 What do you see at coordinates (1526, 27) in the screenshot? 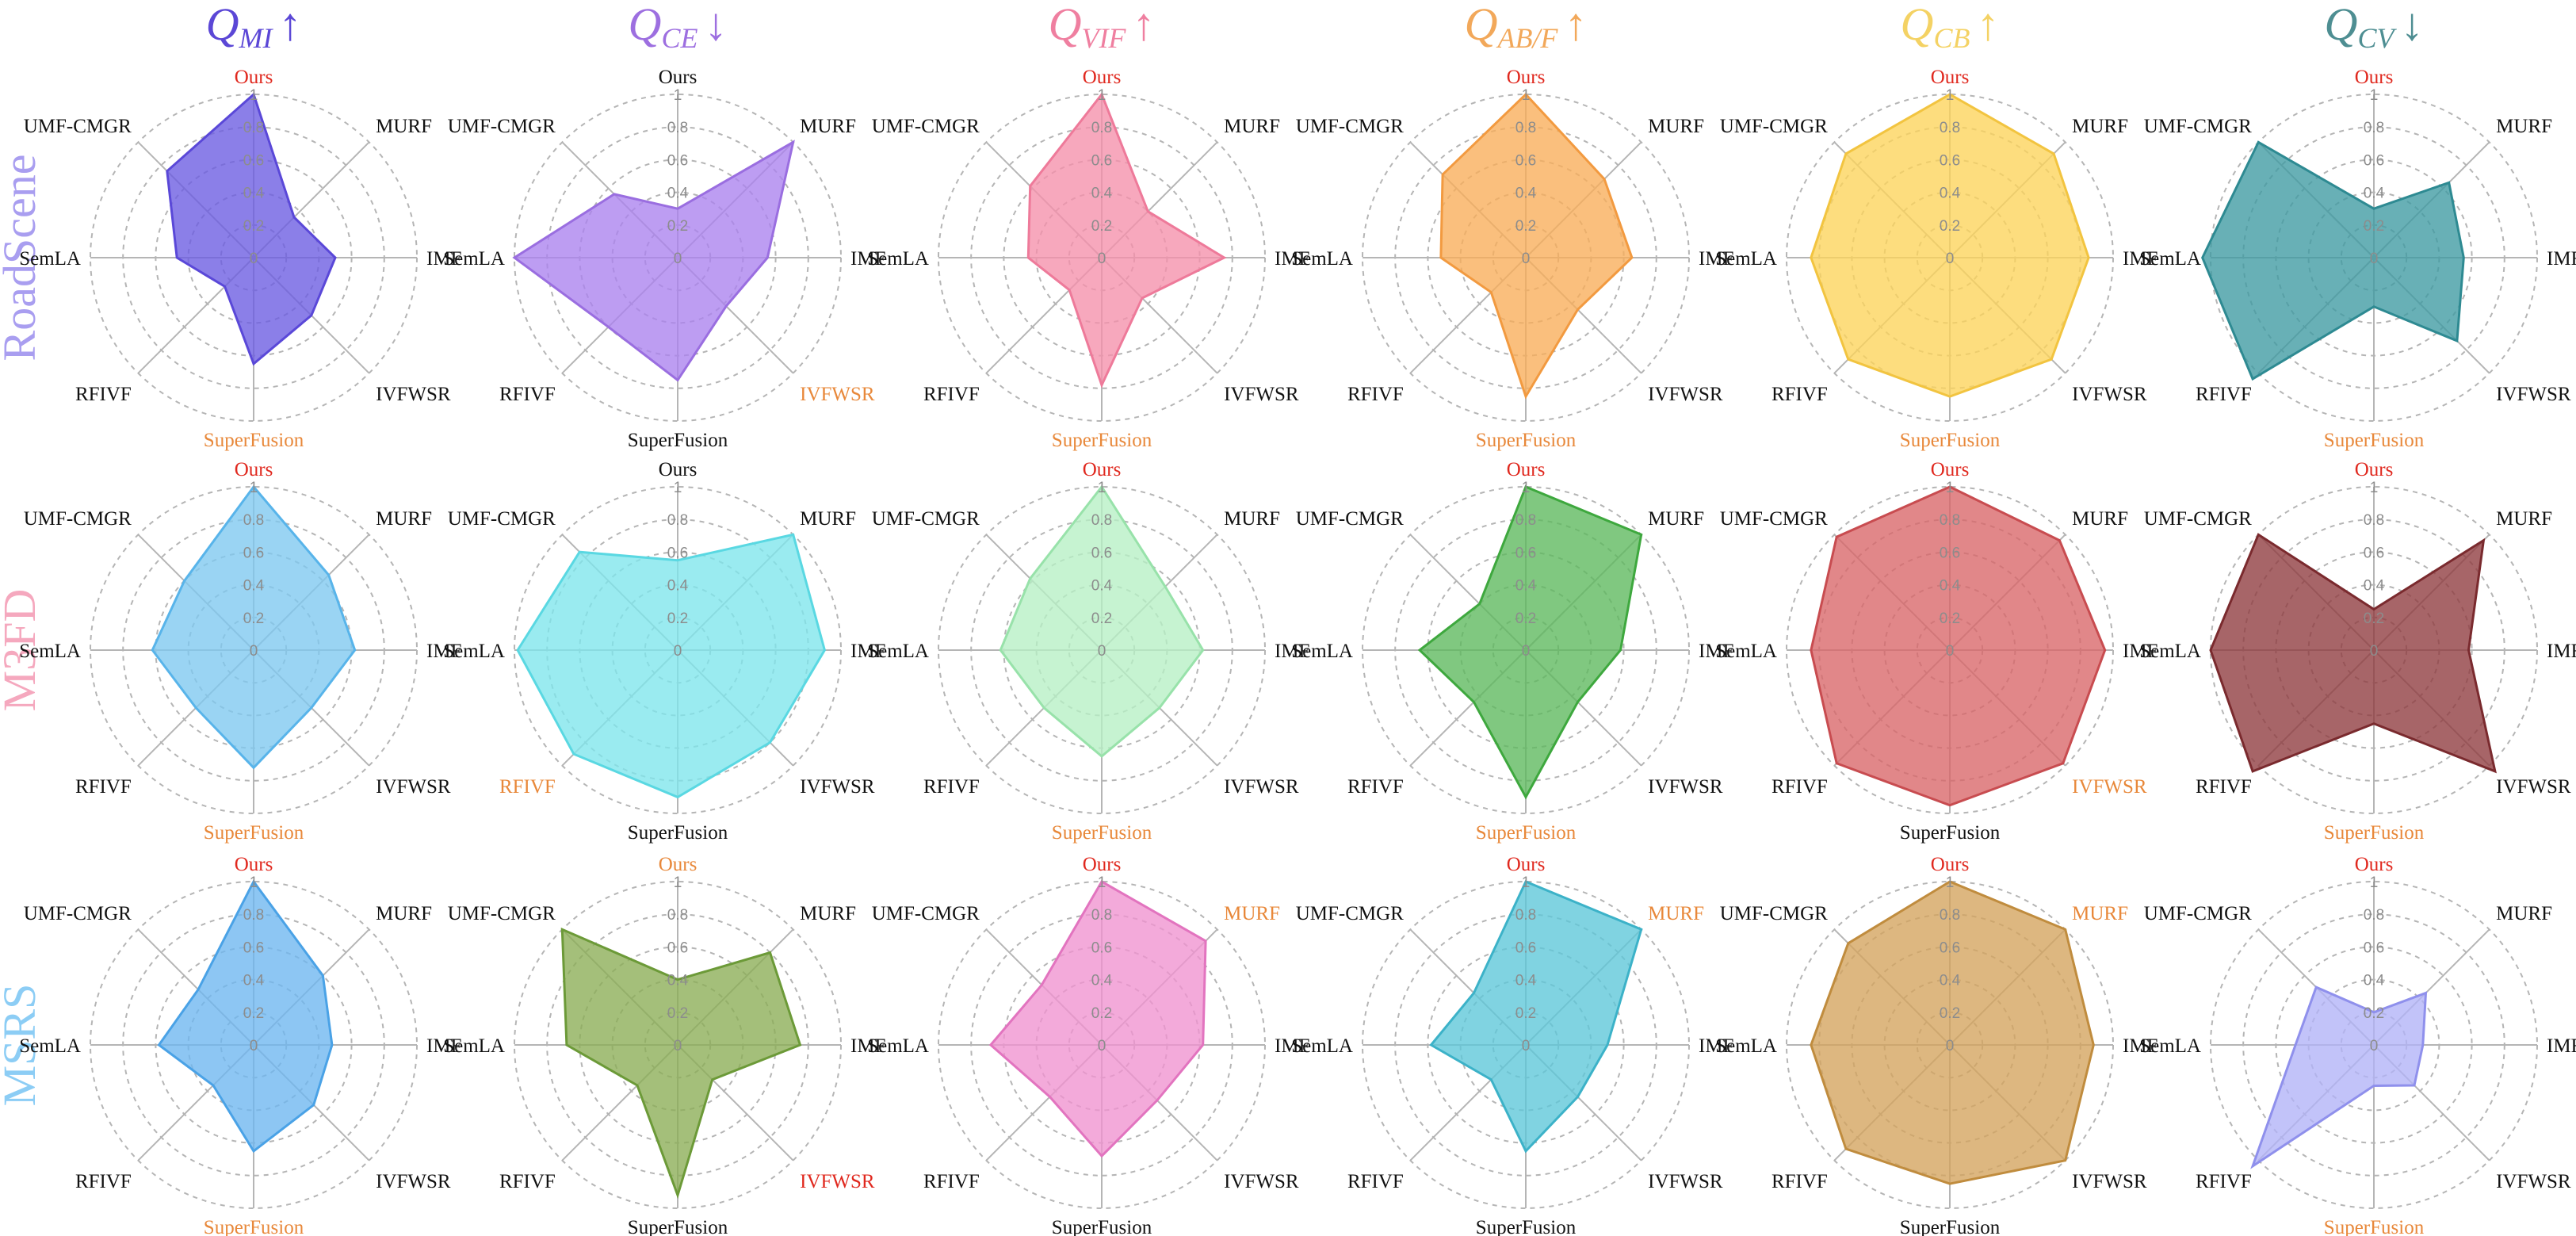
I see `column-title: QAB/F ↑` at bounding box center [1526, 27].